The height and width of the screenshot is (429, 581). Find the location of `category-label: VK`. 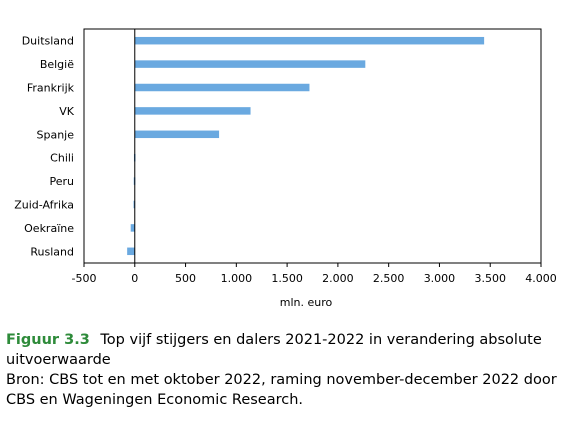

category-label: VK is located at coordinates (67, 111).